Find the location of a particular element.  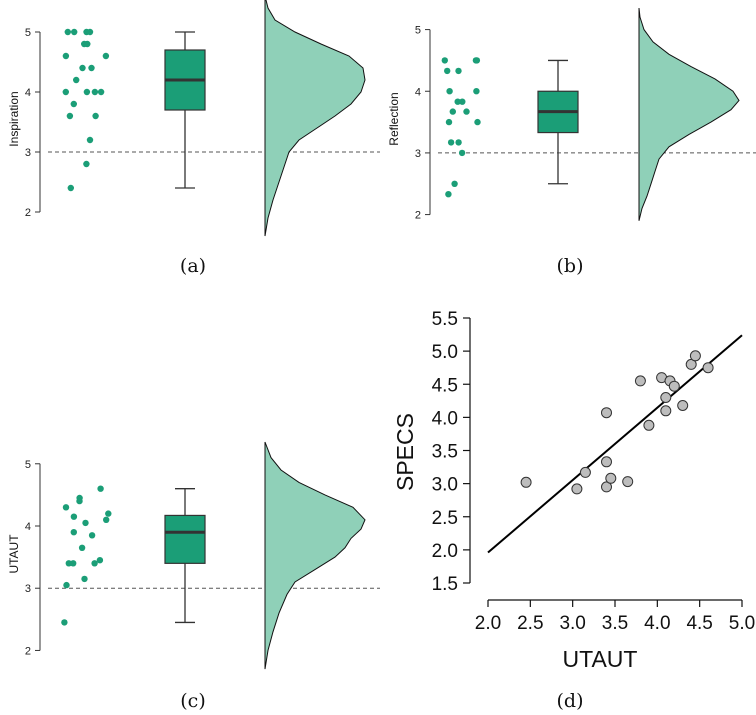

y-tick-label: 2.0 is located at coordinates (445, 551).